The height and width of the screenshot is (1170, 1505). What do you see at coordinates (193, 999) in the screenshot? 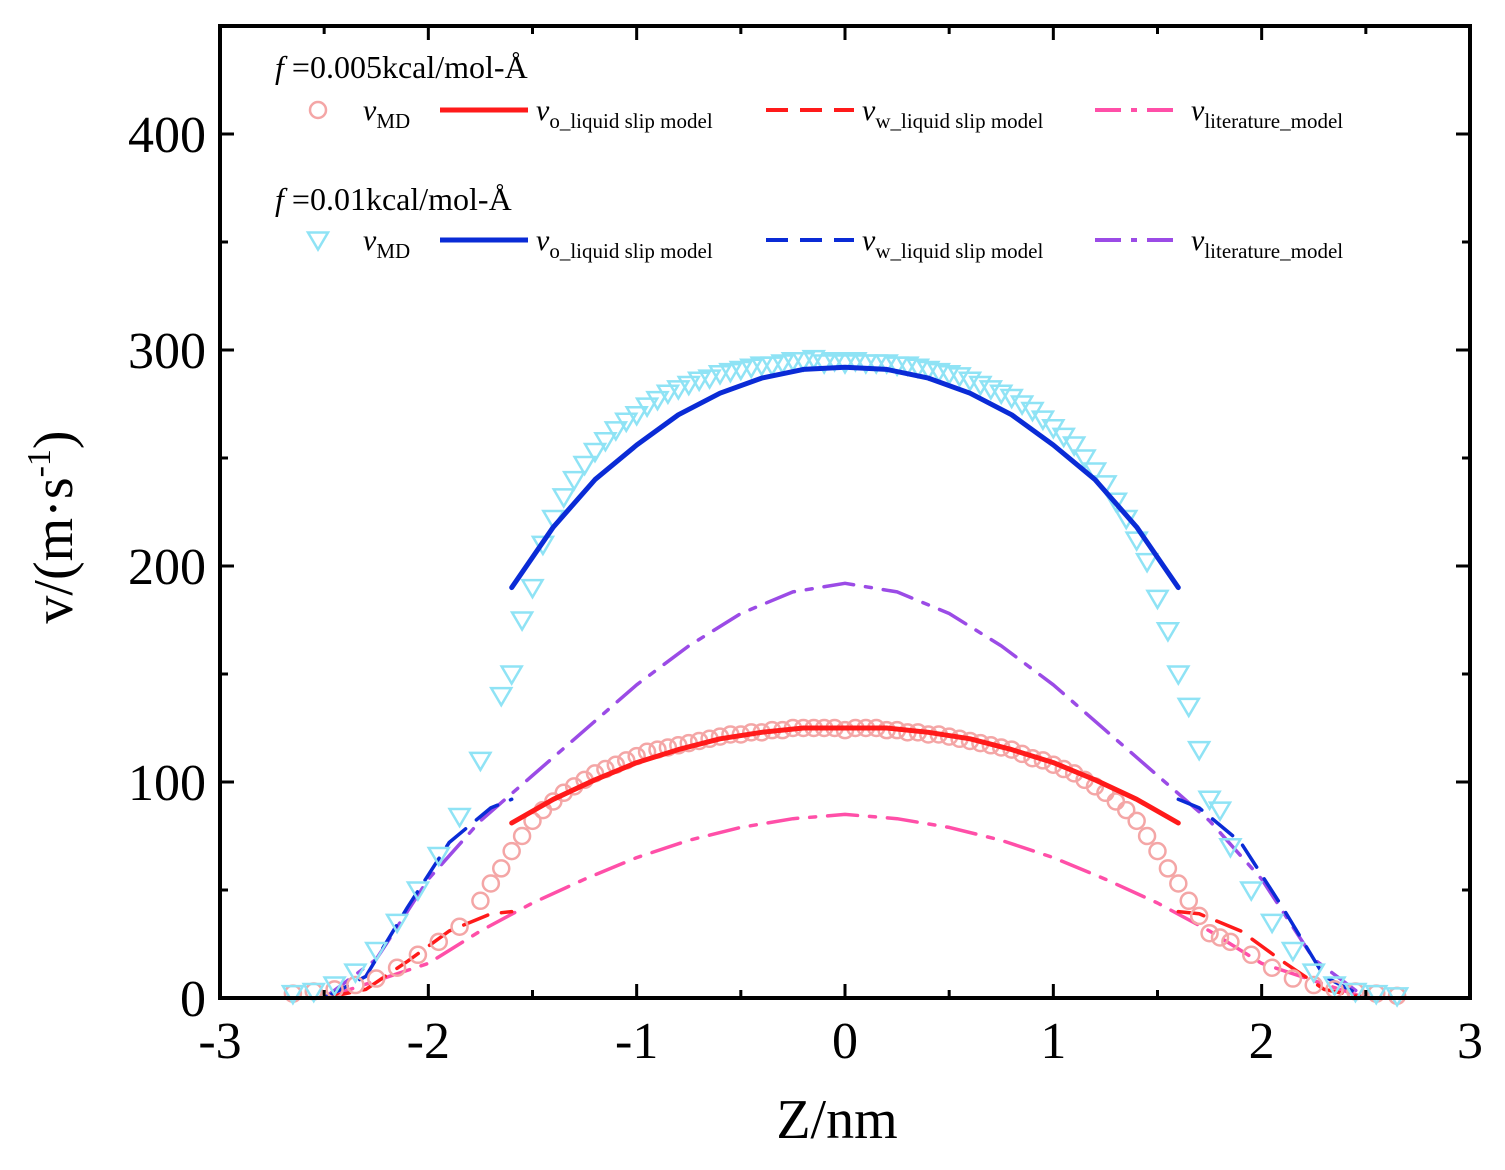
I see `y-tick-label: 0` at bounding box center [193, 999].